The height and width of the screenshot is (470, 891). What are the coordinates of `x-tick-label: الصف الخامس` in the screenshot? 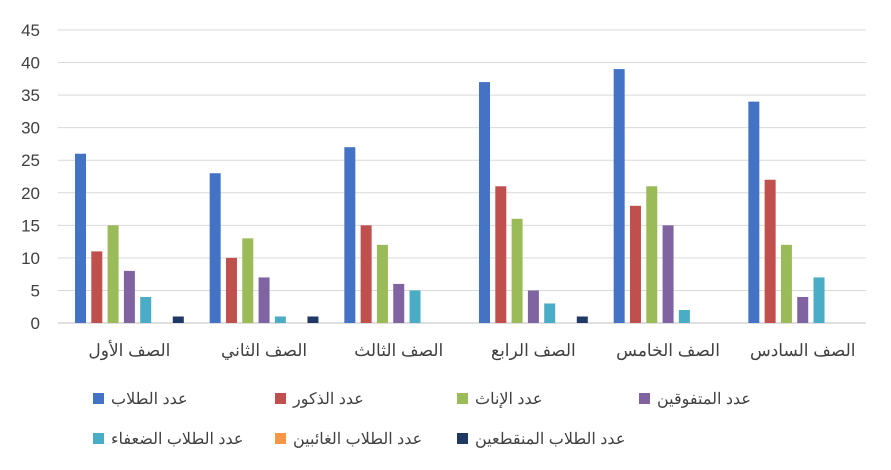 It's located at (668, 351).